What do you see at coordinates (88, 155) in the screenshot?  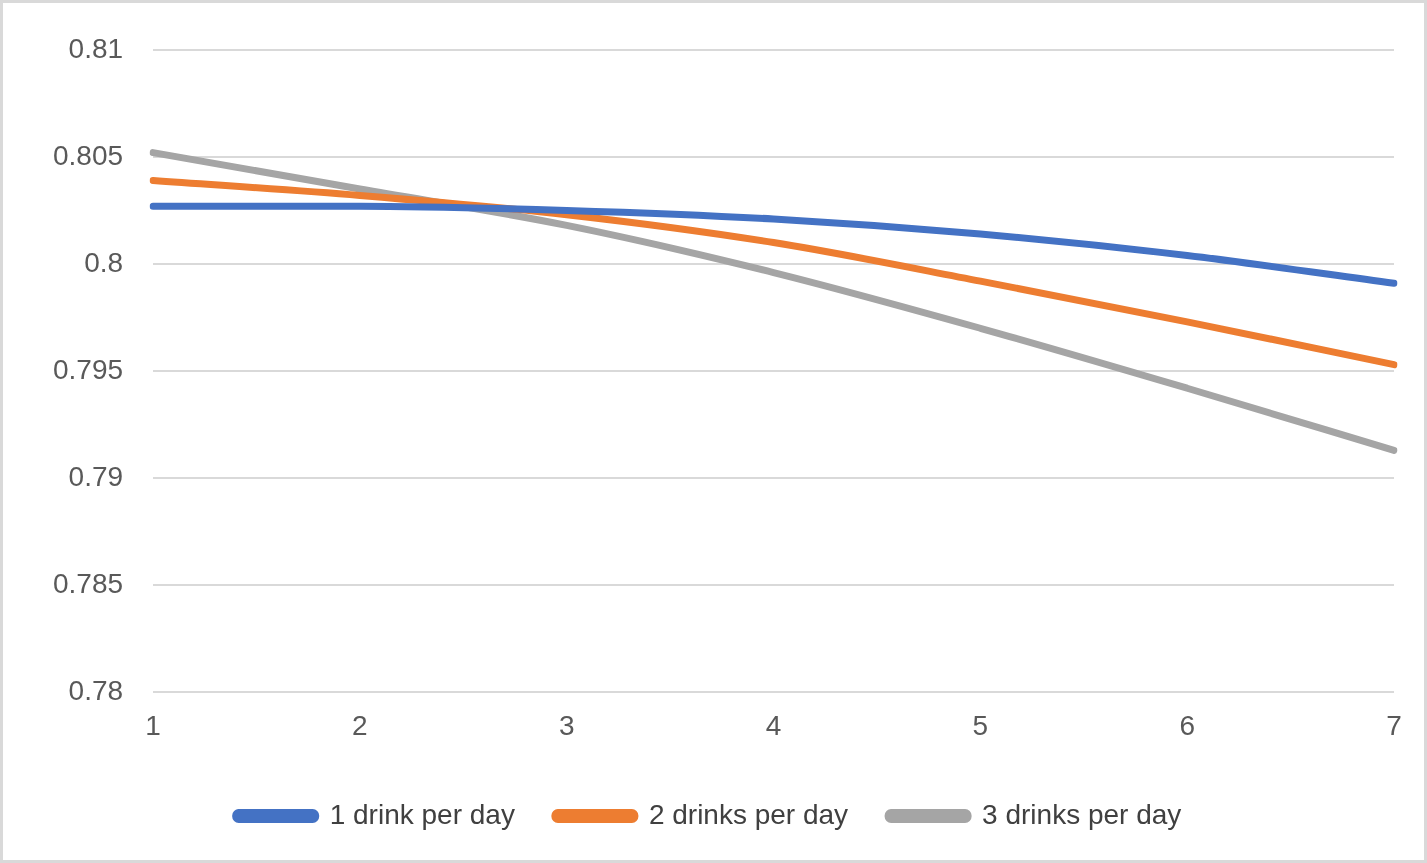 I see `y-tick-label: 0.805` at bounding box center [88, 155].